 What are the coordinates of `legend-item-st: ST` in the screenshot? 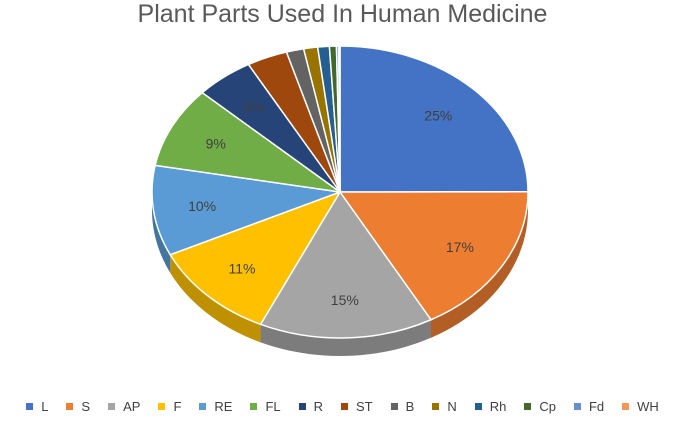 It's located at (357, 406).